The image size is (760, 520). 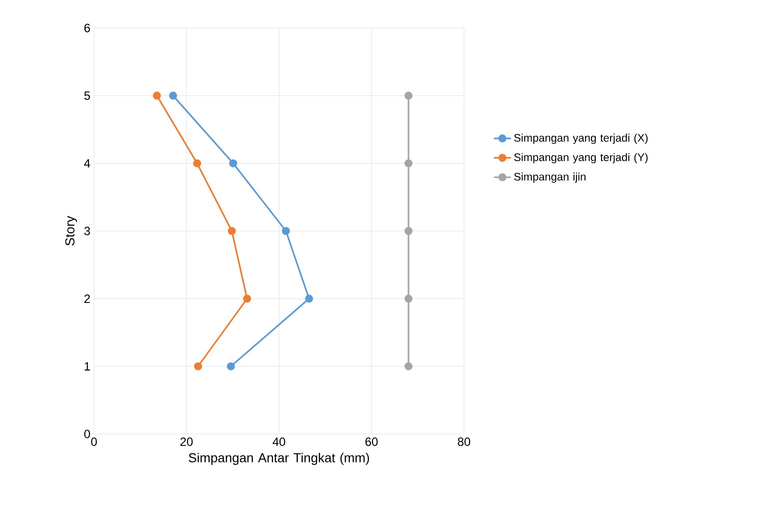 I want to click on x-tick-label: 0, so click(x=94, y=442).